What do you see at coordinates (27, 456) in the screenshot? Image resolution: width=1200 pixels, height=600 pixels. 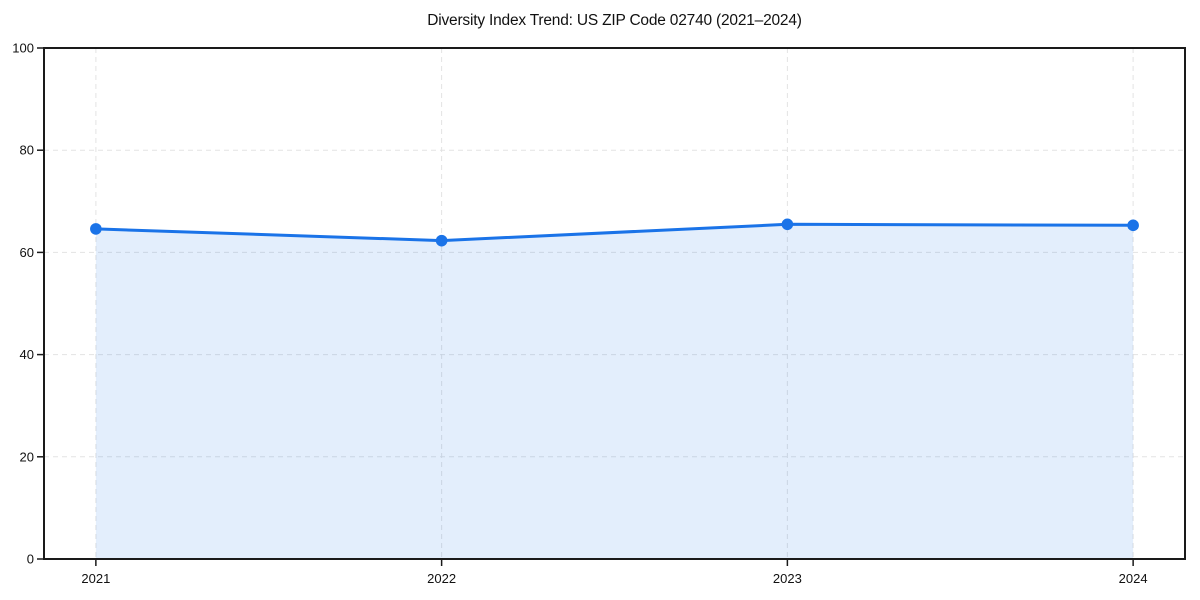 I see `y-tick-label: 20` at bounding box center [27, 456].